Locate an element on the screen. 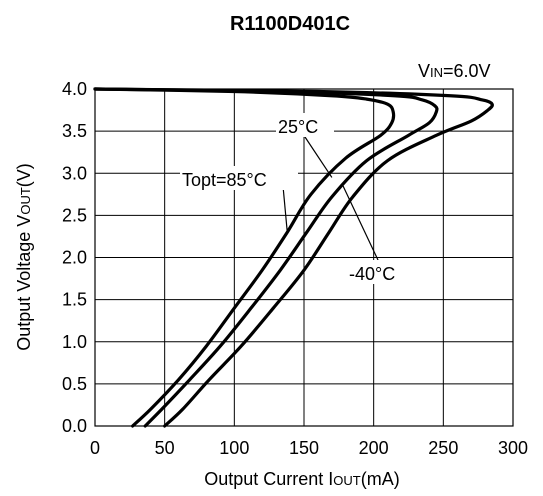 This screenshot has height=496, width=543. y-tick-label: 0.0 is located at coordinates (74, 426).